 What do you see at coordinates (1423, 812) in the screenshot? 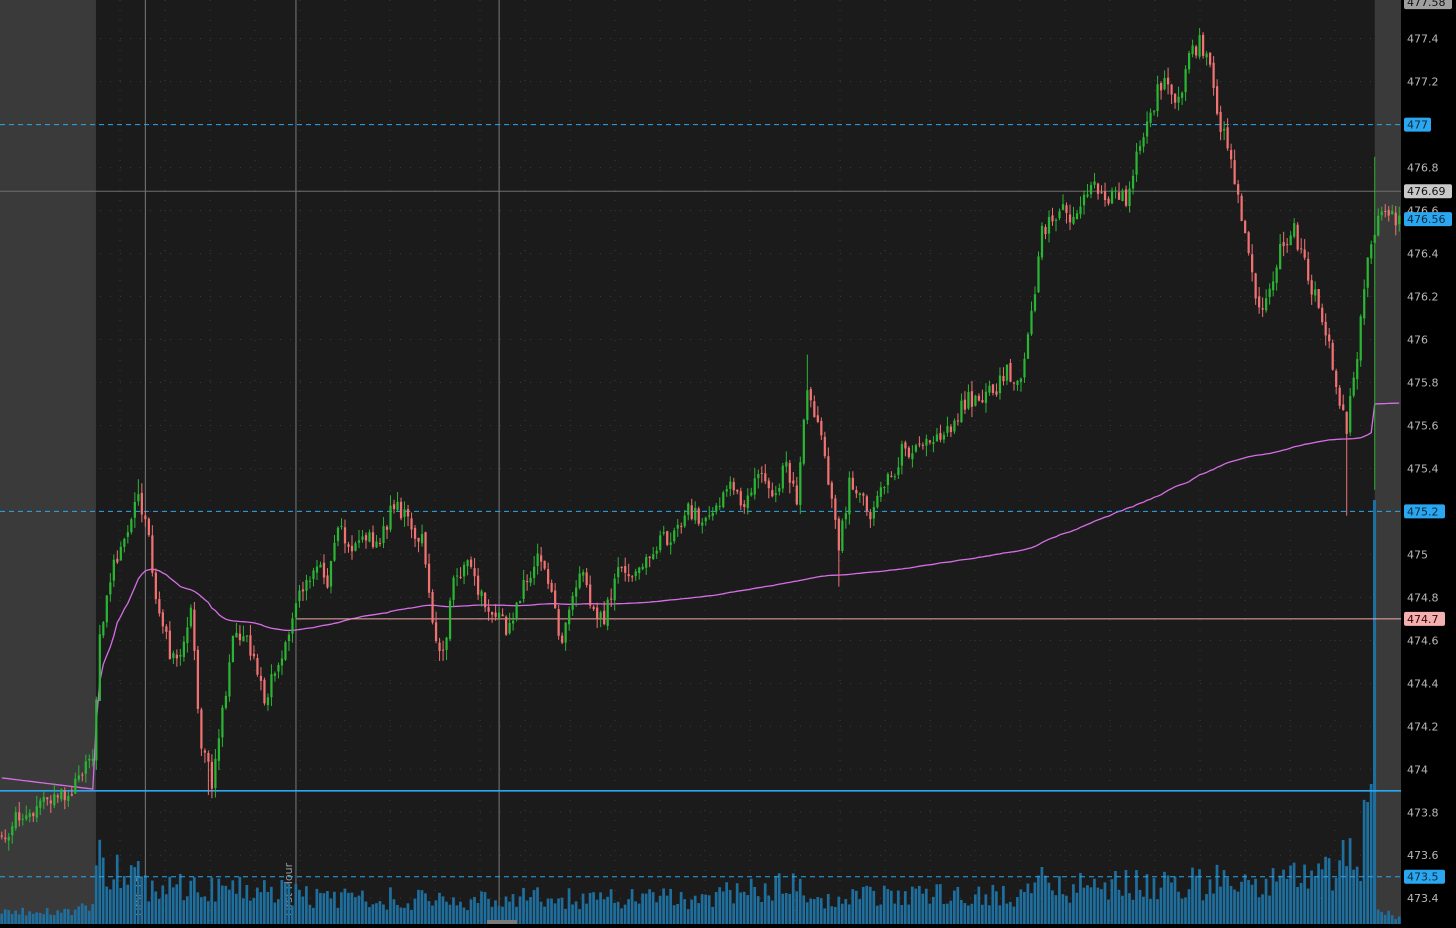
I see `price-tick-label: 473.8` at bounding box center [1423, 812].